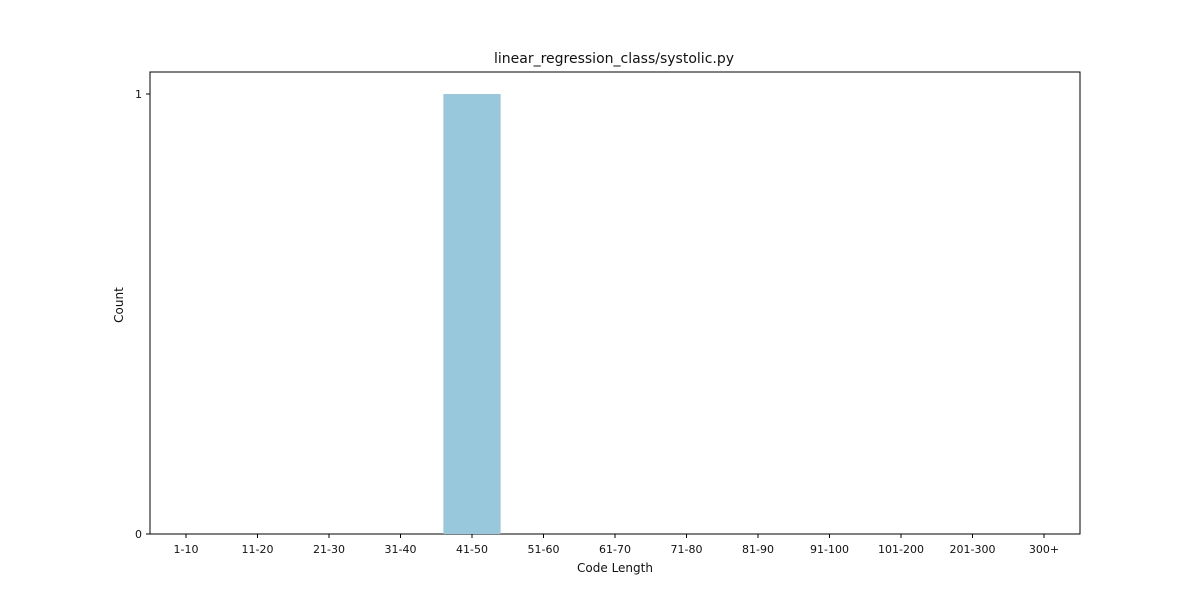  What do you see at coordinates (472, 549) in the screenshot?
I see `x-tick-label: 41-50` at bounding box center [472, 549].